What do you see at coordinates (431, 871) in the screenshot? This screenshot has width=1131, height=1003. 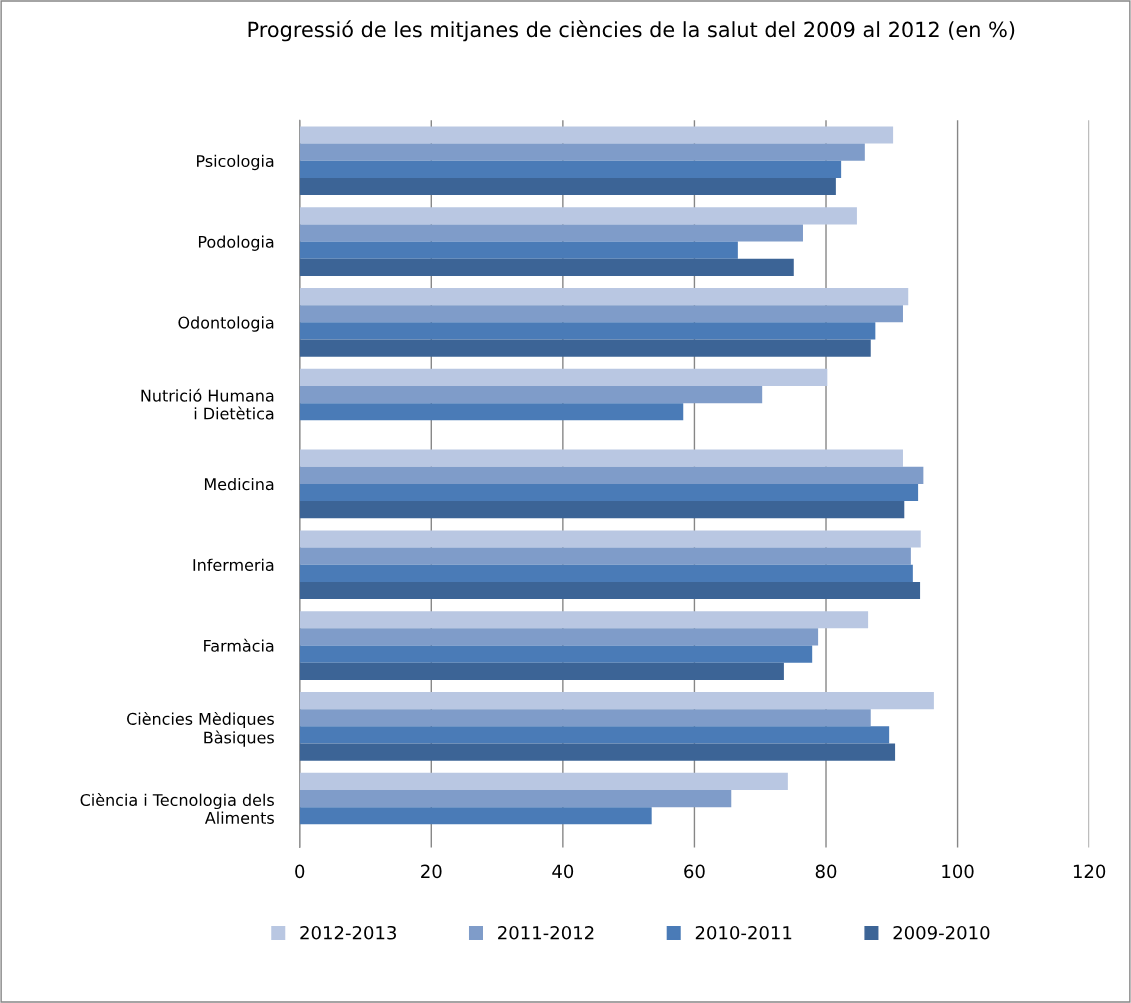 I see `x-tick-label: 20` at bounding box center [431, 871].